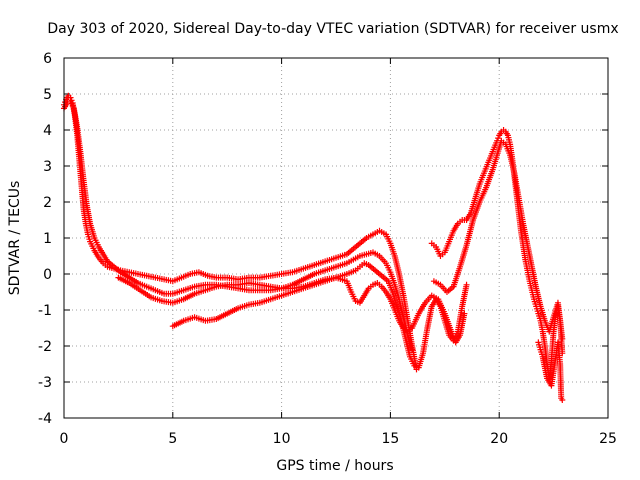 This screenshot has height=480, width=640. I want to click on x-tick-label: 20, so click(499, 439).